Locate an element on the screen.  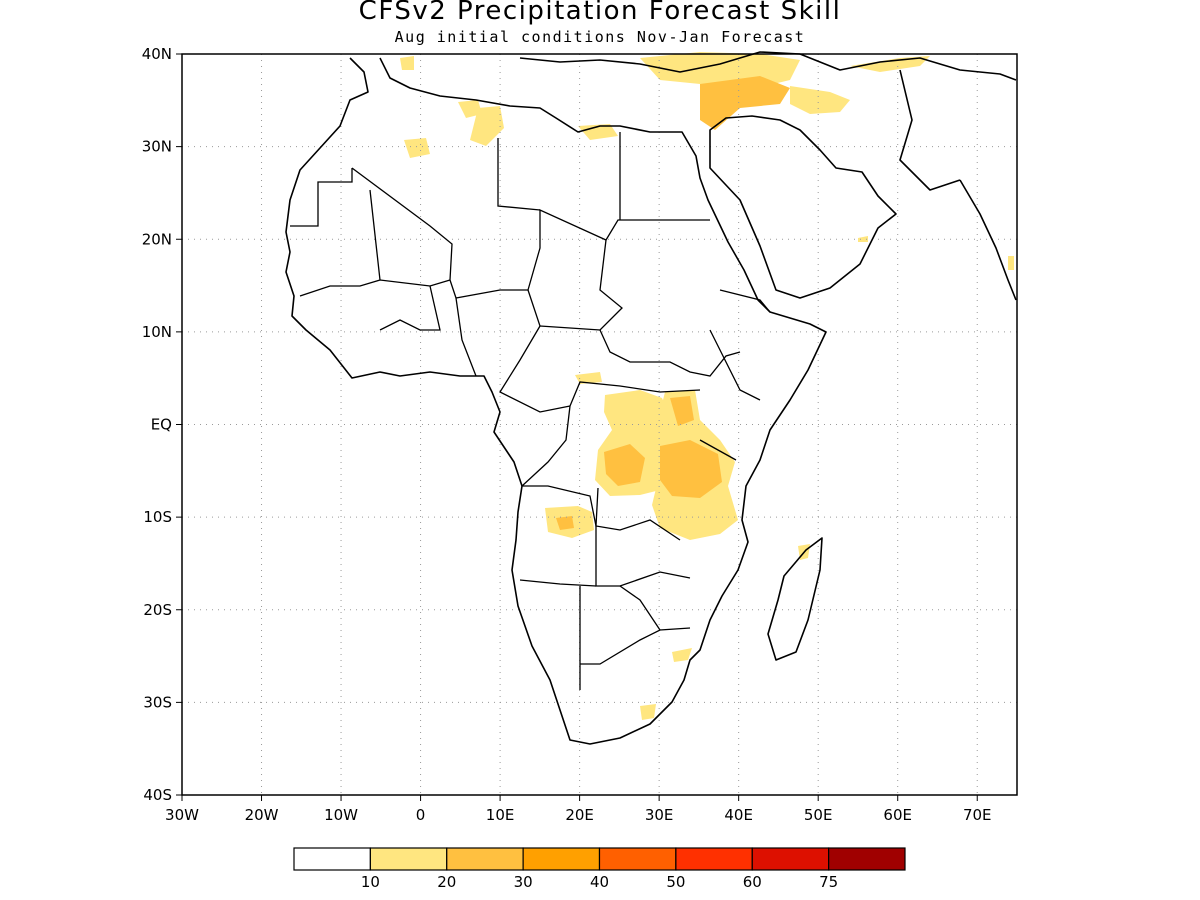
skill-patch-uganda-core is located at coordinates (682, 411).